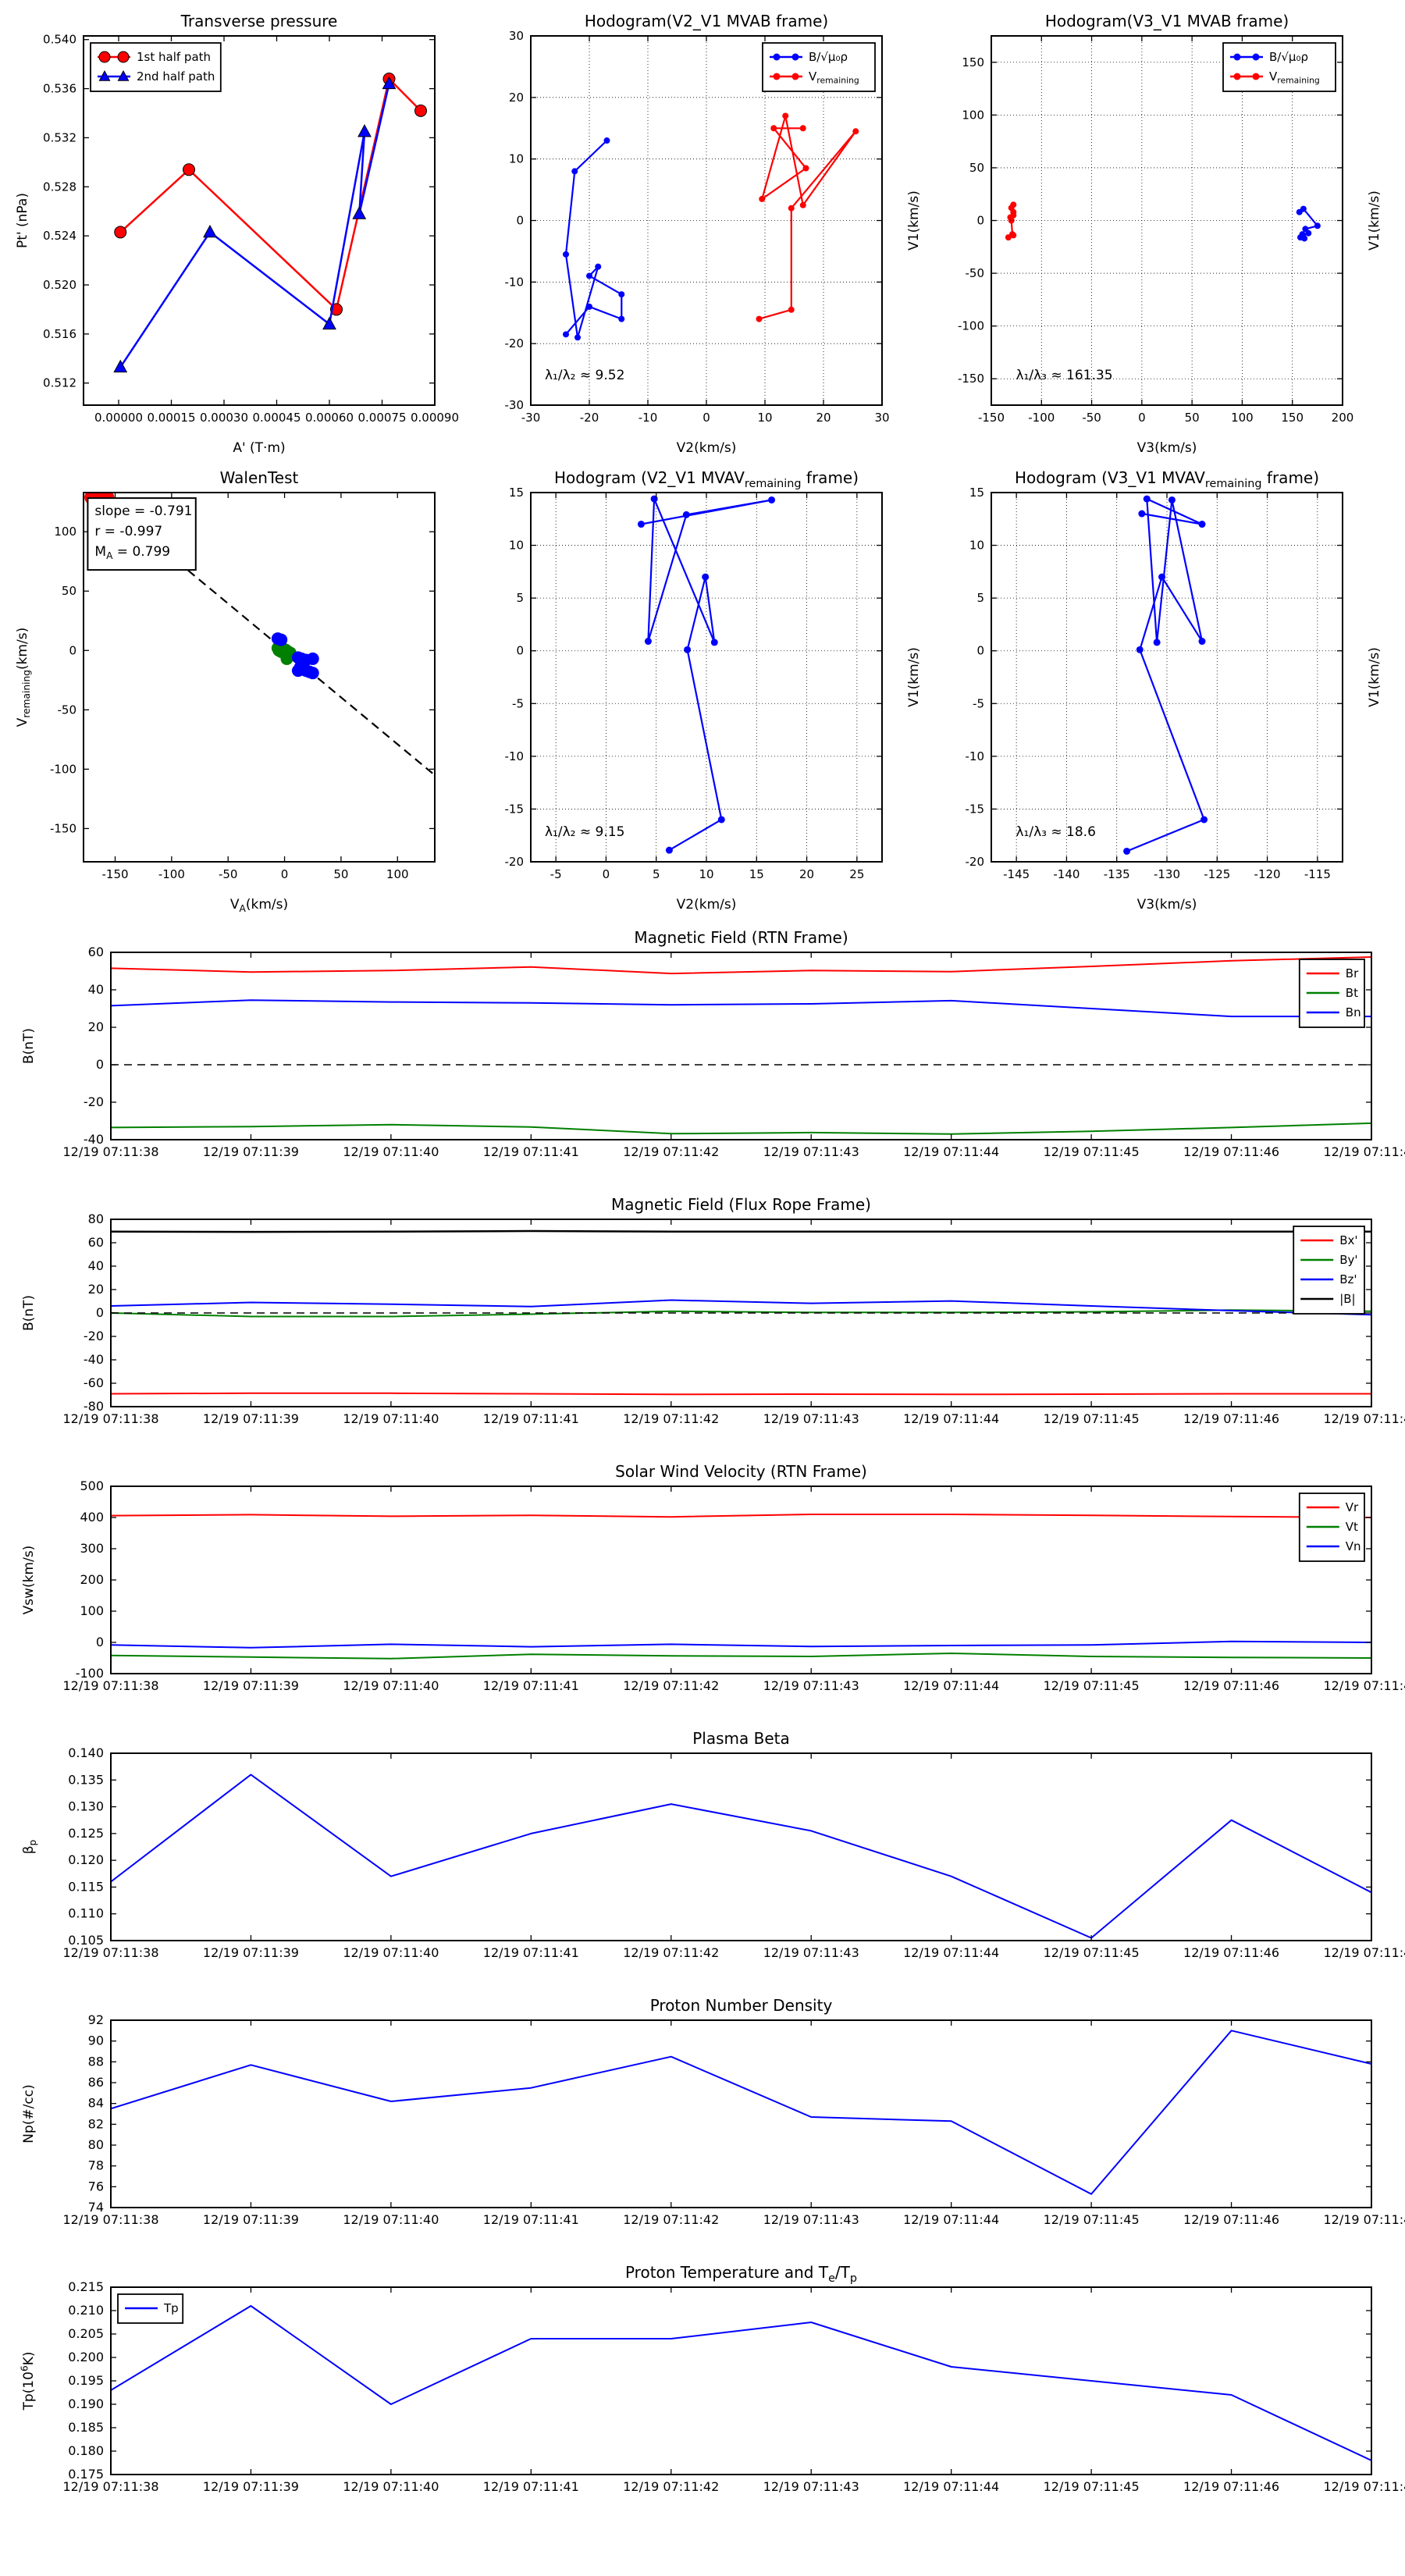 This screenshot has width=1405, height=2576. Describe the element at coordinates (174, 57) in the screenshot. I see `svg-text: 1st half path` at that location.